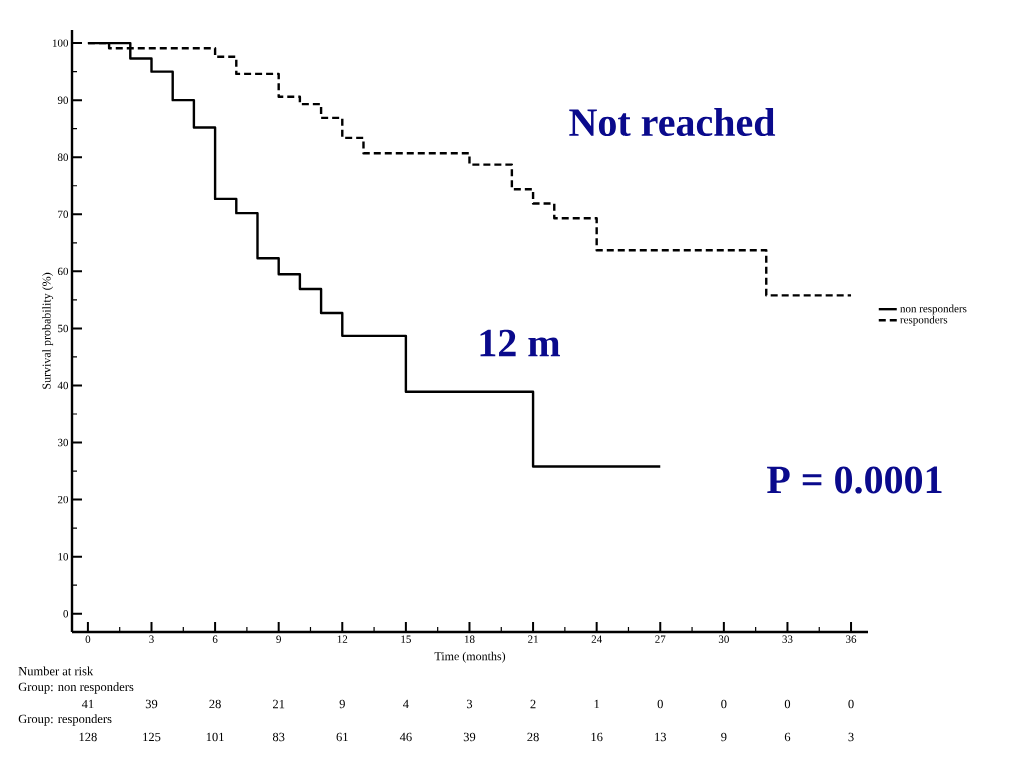 The height and width of the screenshot is (767, 1020). I want to click on text: 101, so click(215, 737).